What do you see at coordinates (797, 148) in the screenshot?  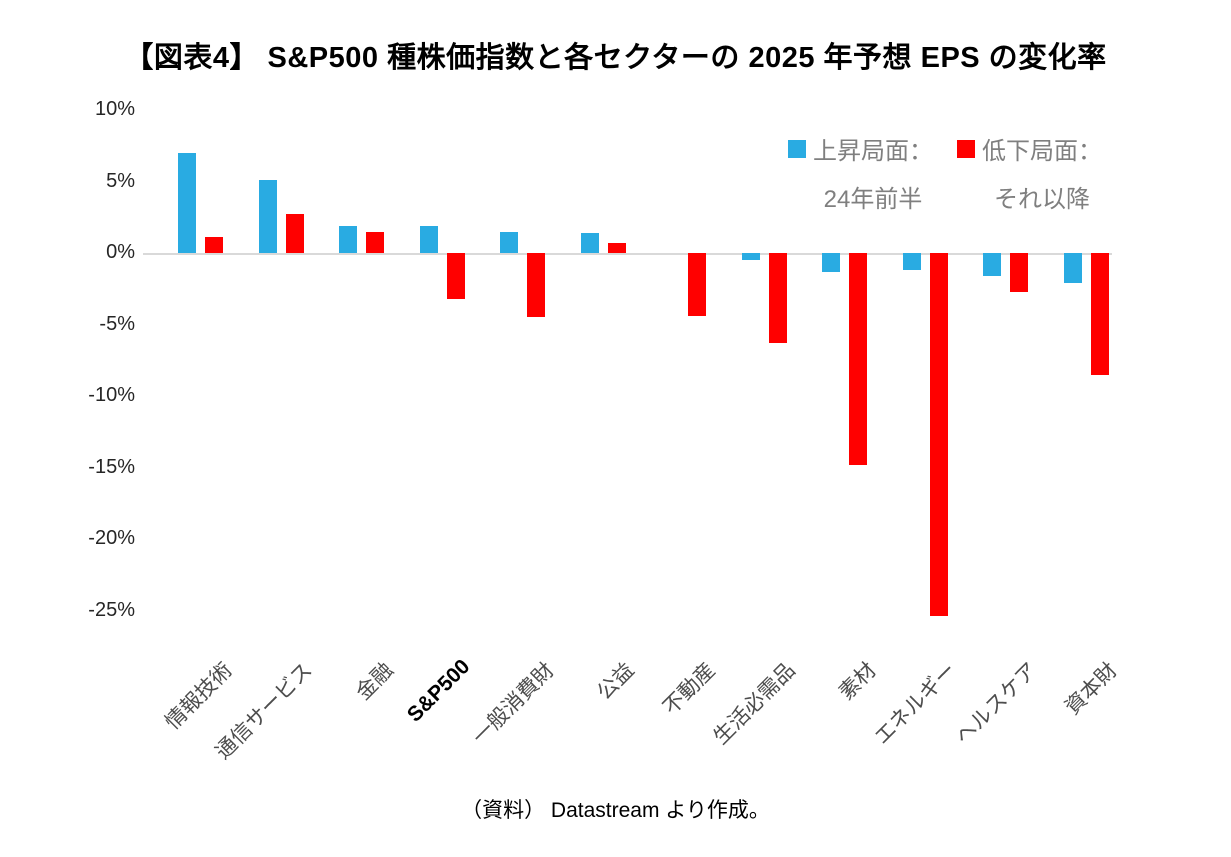 I see `legend-swatch-up-icon` at bounding box center [797, 148].